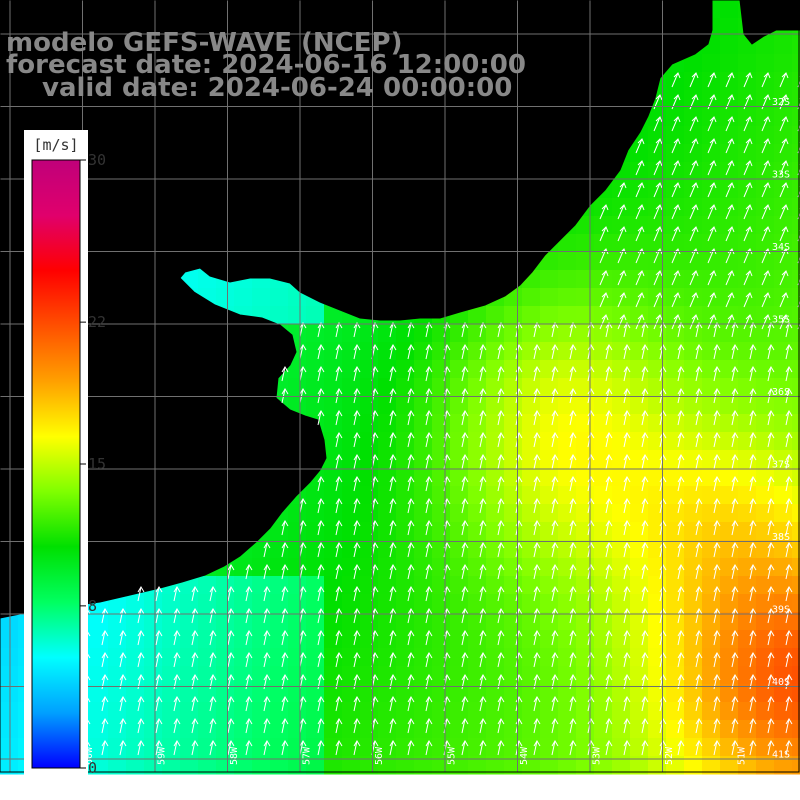 The image size is (800, 800). What do you see at coordinates (97, 160) in the screenshot?
I see `colorbar-tick-label: 30` at bounding box center [97, 160].